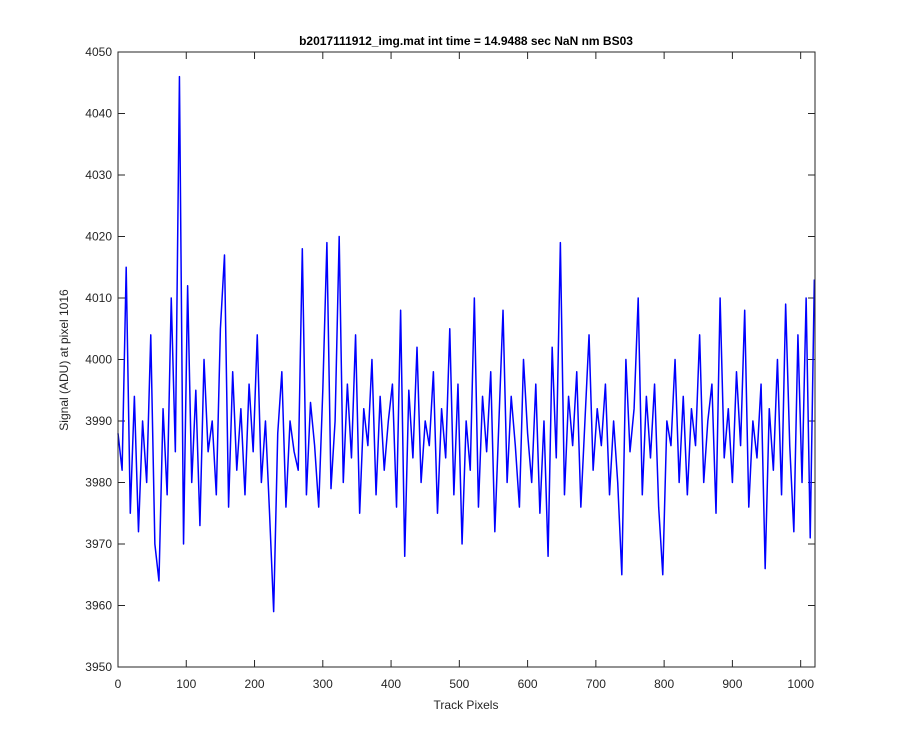 The image size is (900, 750). Describe the element at coordinates (98, 421) in the screenshot. I see `y-tick-label: 3990` at that location.